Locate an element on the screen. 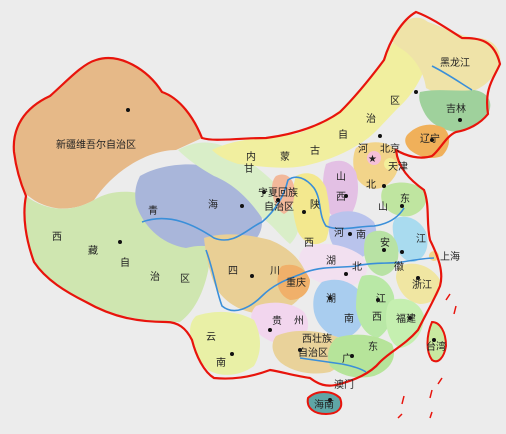 This screenshot has width=506, height=434. region-jilin is located at coordinates (455, 111).